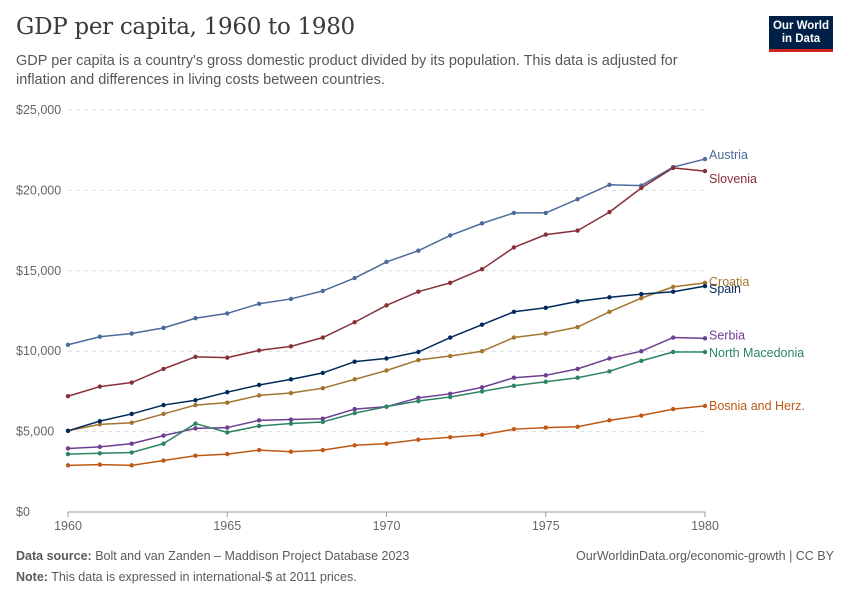 The image size is (850, 600). Describe the element at coordinates (546, 526) in the screenshot. I see `x-tick-label: 1975` at that location.